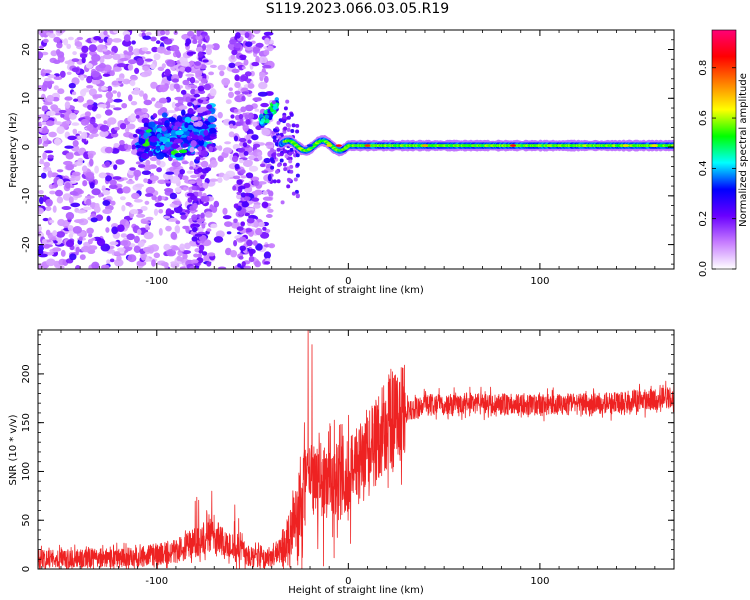 This screenshot has height=600, width=750. What do you see at coordinates (356, 290) in the screenshot?
I see `spectrogram-x-axis-label: Height of straight line (km)` at bounding box center [356, 290].